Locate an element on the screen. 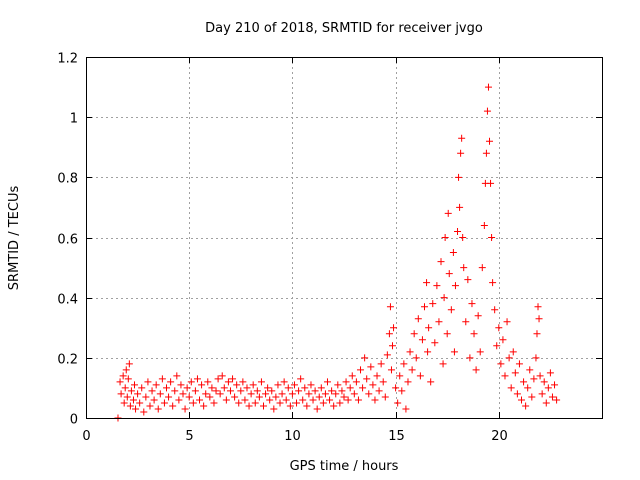 This screenshot has height=480, width=640. x-axis-label: GPS time / hours is located at coordinates (344, 466).